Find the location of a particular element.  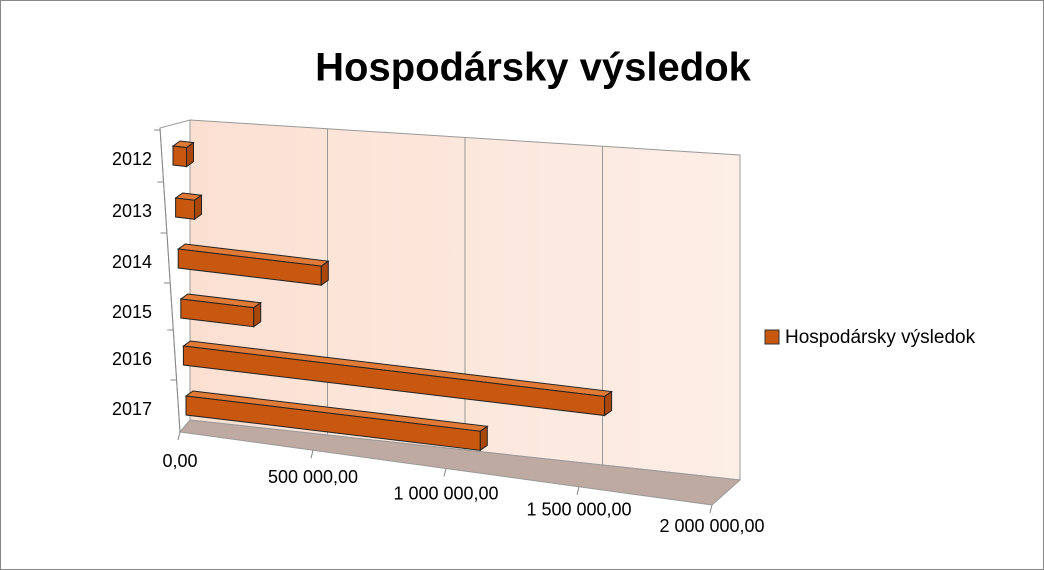

chart-title: Hospodársky výsledok is located at coordinates (533, 68).